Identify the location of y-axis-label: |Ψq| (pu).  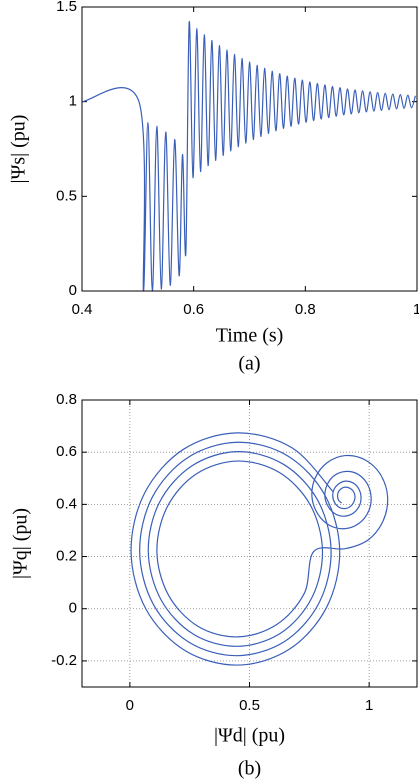
(21, 543).